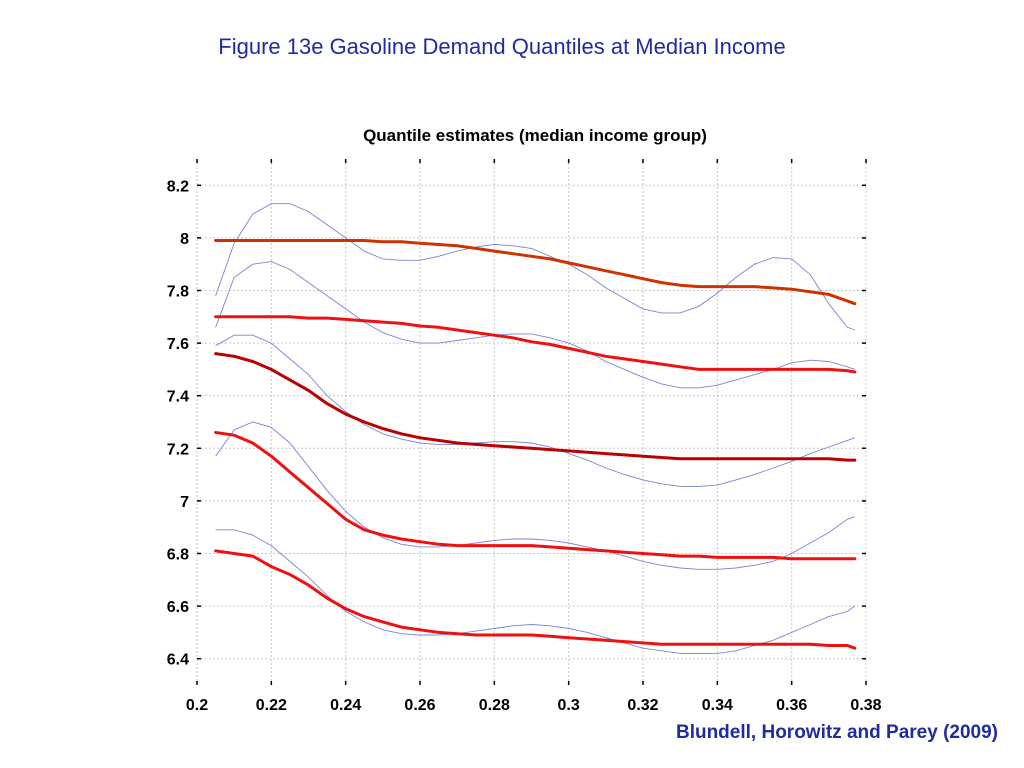 This screenshot has width=1024, height=768. Describe the element at coordinates (642, 705) in the screenshot. I see `x-tick-label: 0.32` at that location.